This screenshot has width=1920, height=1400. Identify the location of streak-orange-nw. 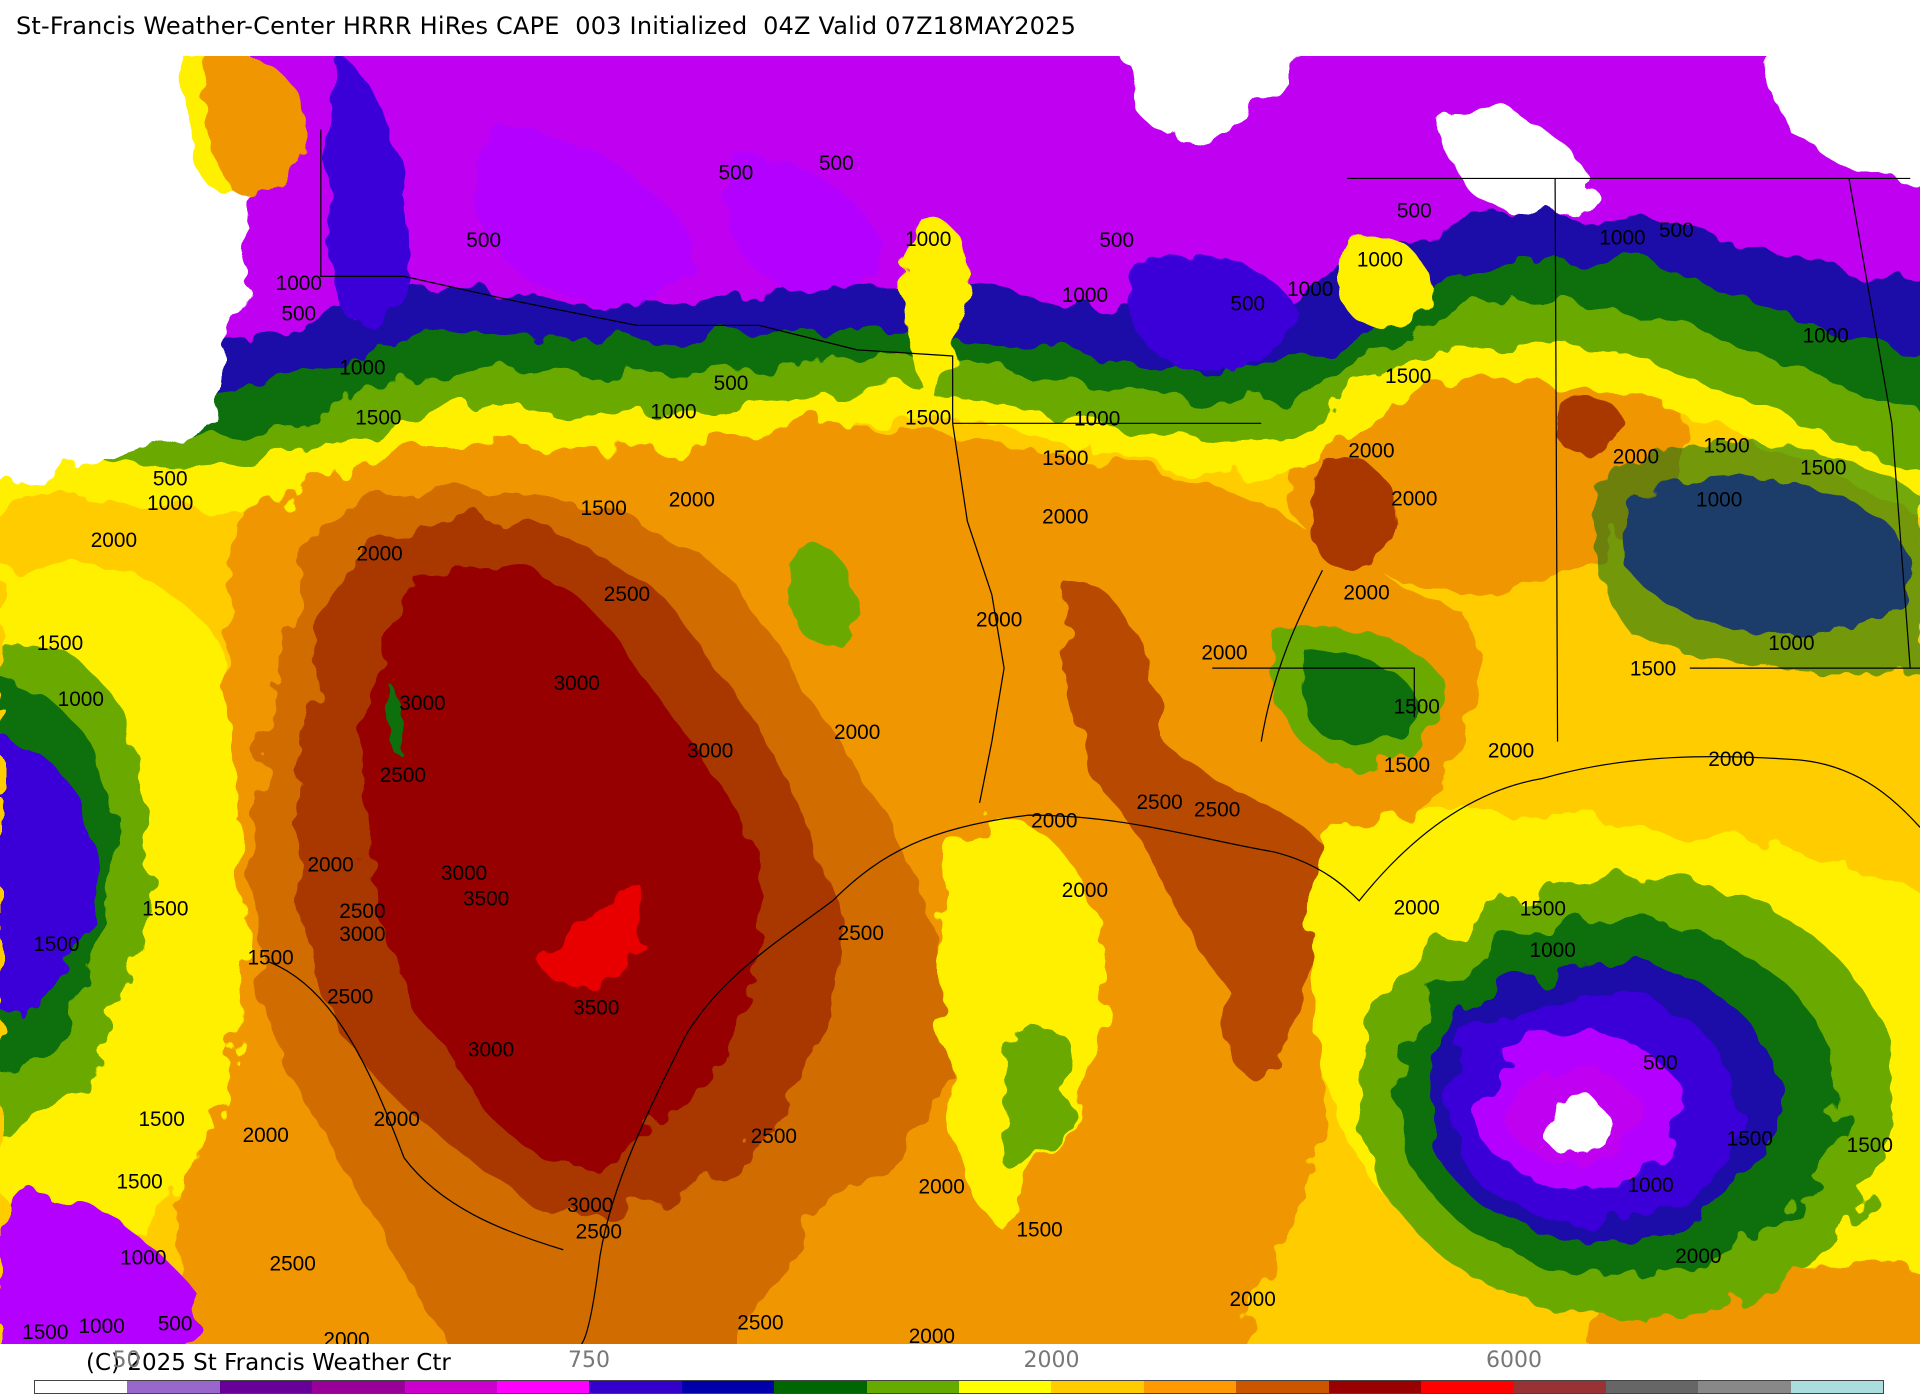
(249, 126).